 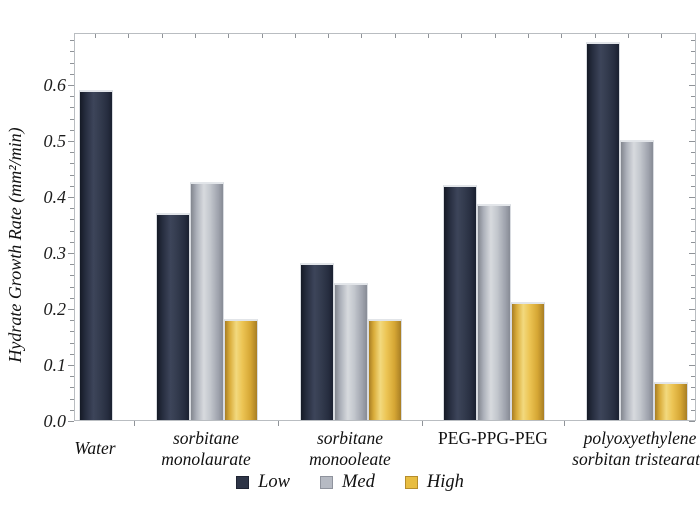 I want to click on legend-label: High, so click(x=445, y=481).